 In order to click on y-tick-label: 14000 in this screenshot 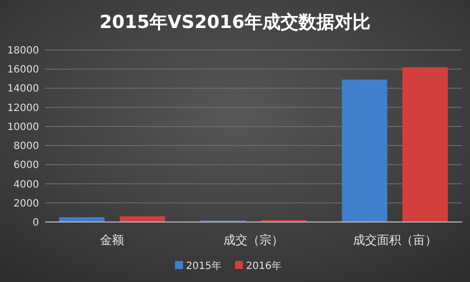, I will do `click(23, 89)`.